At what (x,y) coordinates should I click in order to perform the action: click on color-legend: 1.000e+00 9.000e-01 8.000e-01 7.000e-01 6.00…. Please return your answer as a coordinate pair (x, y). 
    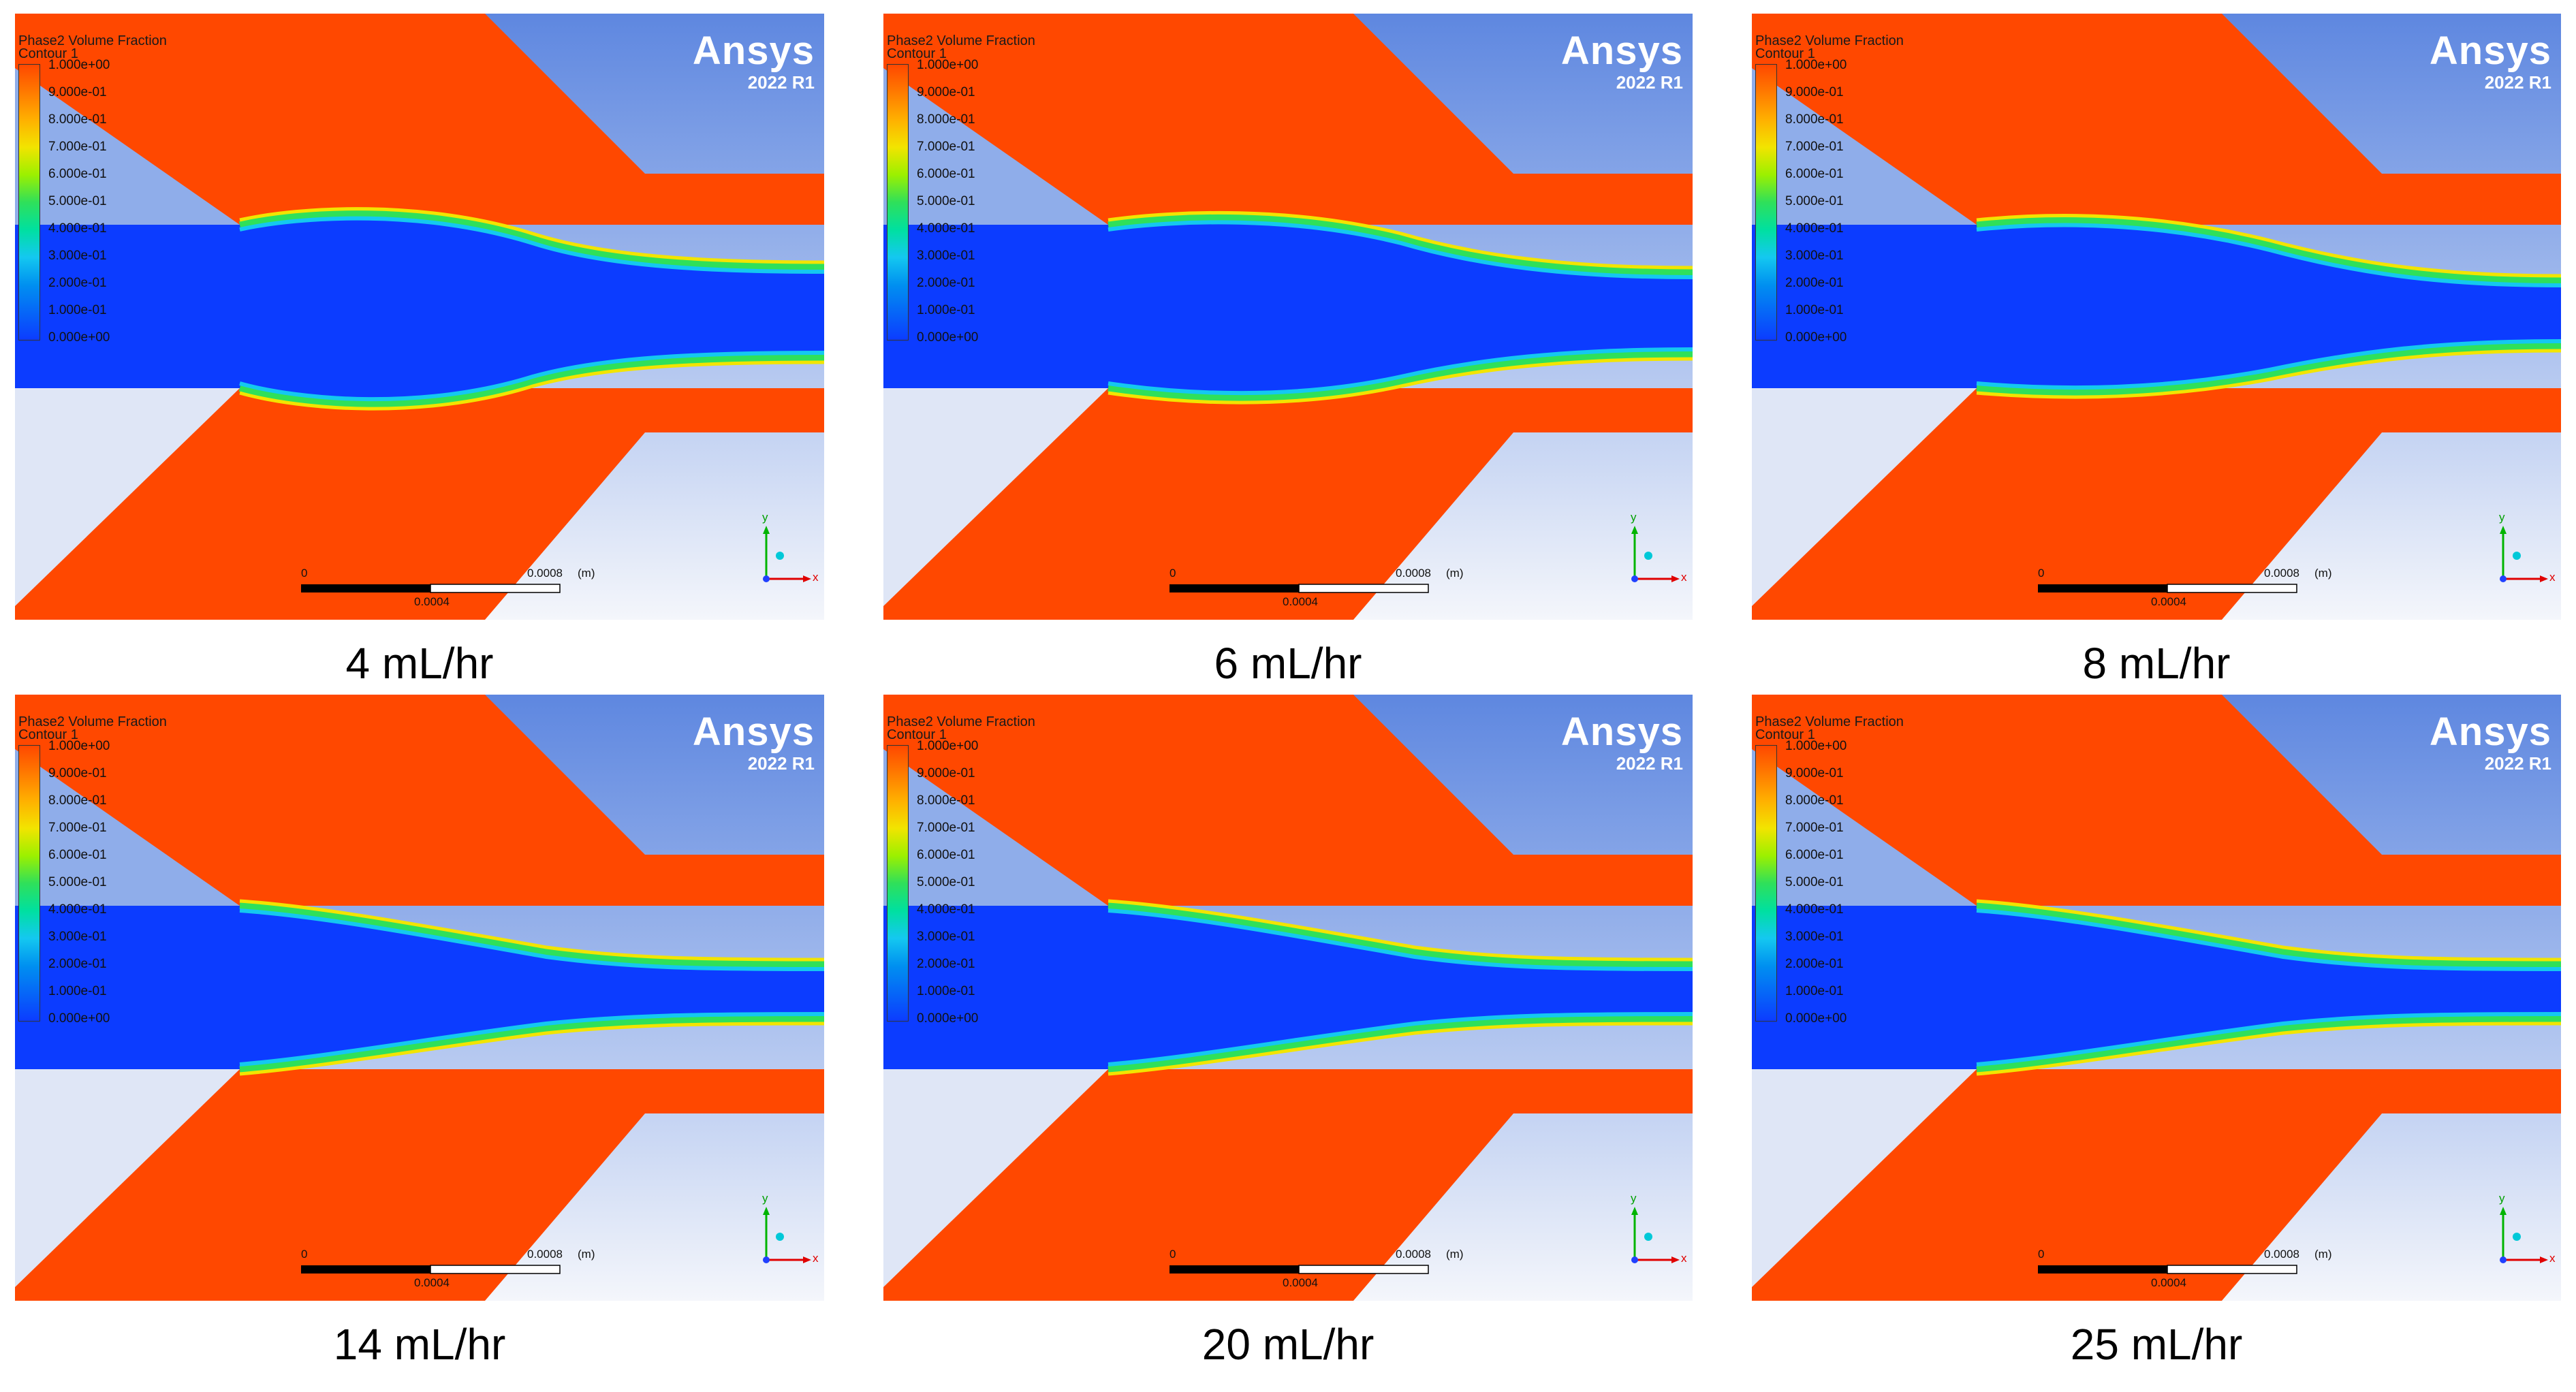
    Looking at the image, I should click on (120, 892).